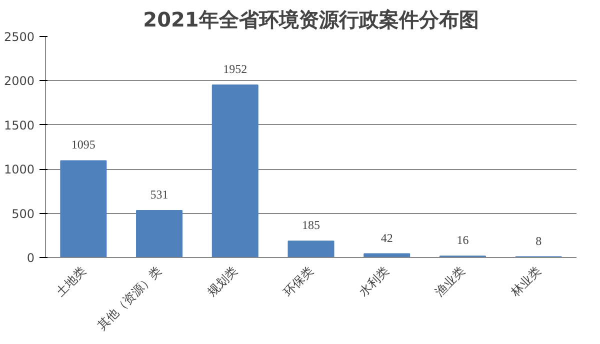 The width and height of the screenshot is (600, 344). Describe the element at coordinates (19, 81) in the screenshot. I see `y-tick-label: 2000` at that location.